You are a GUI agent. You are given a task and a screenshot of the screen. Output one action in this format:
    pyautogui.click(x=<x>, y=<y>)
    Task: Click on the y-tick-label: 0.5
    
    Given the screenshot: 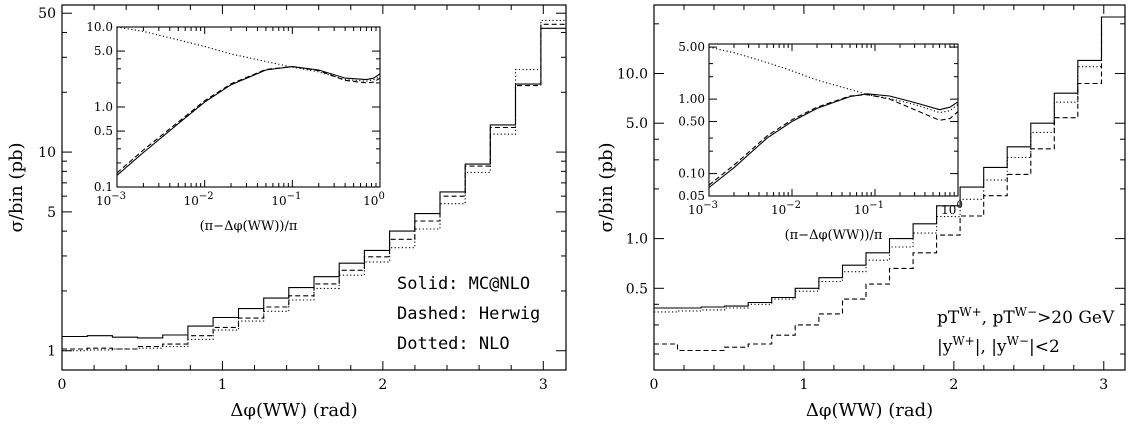 What is the action you would take?
    pyautogui.click(x=637, y=289)
    